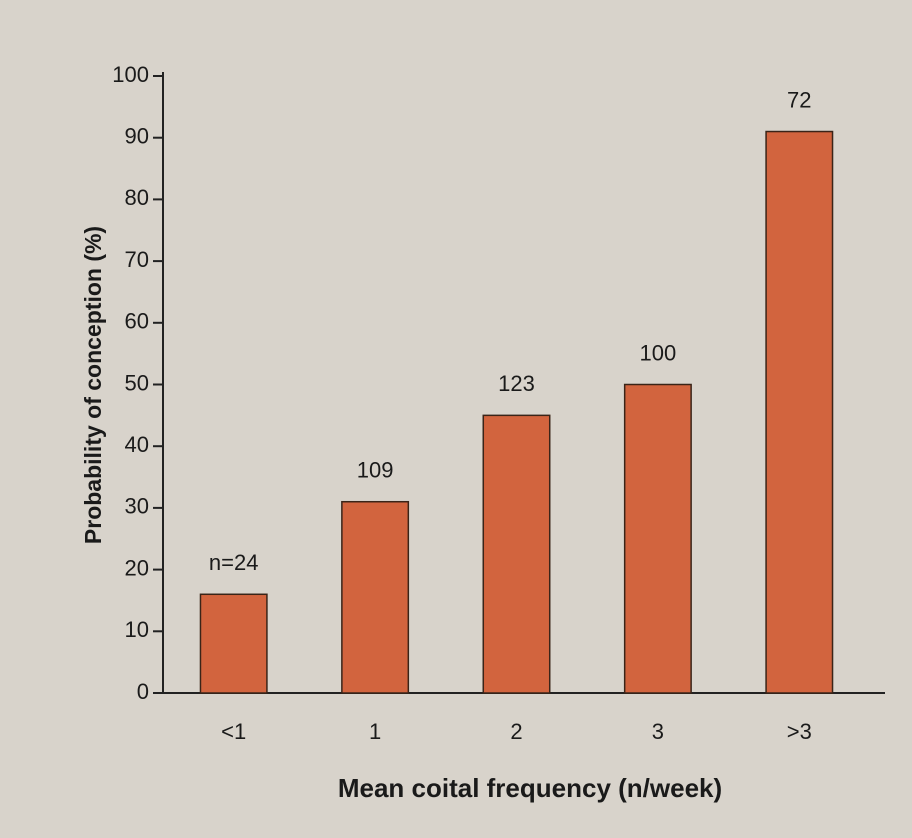  What do you see at coordinates (375, 470) in the screenshot?
I see `bar-annotation: 109` at bounding box center [375, 470].